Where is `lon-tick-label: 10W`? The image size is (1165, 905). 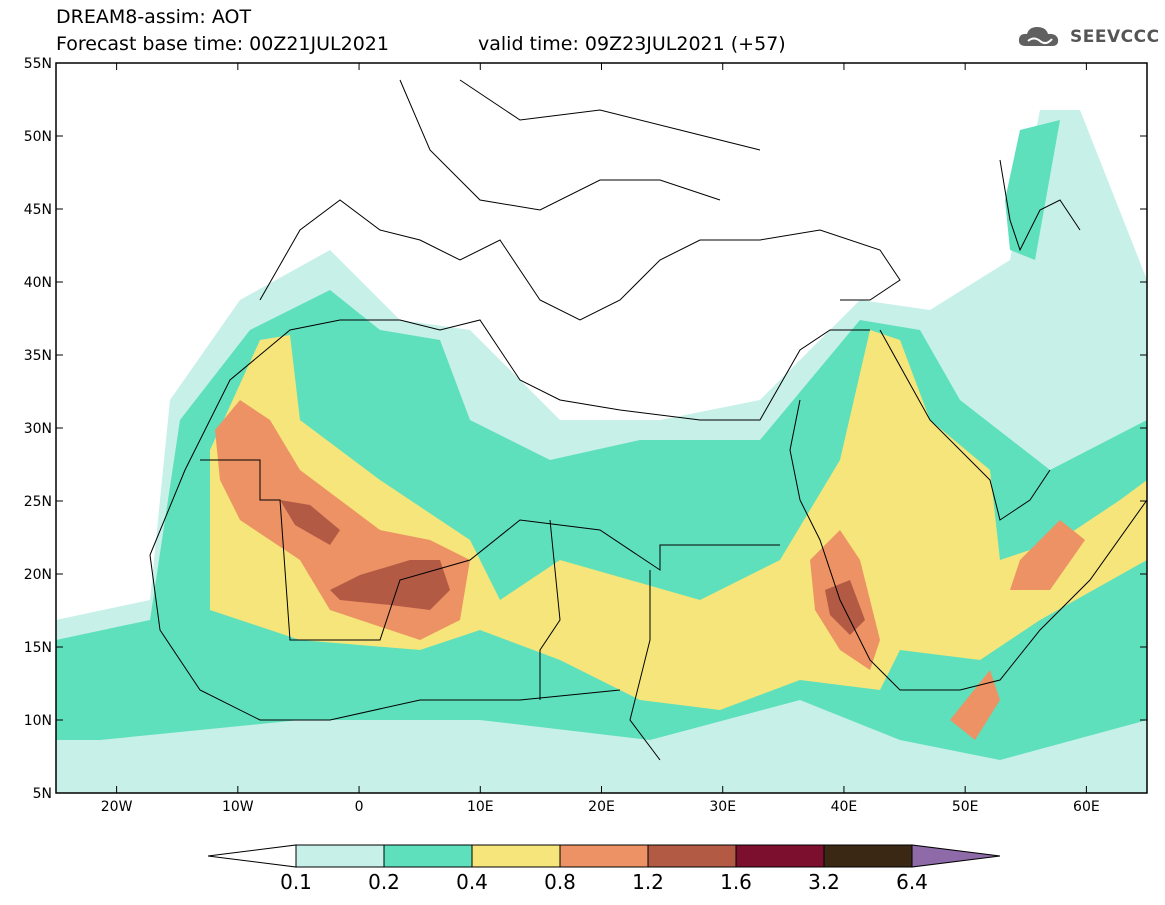 lon-tick-label: 10W is located at coordinates (238, 807).